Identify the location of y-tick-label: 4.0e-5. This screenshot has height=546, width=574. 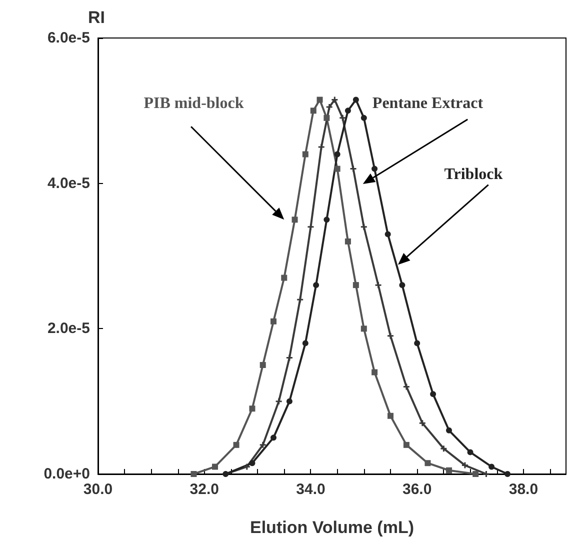
(68, 183).